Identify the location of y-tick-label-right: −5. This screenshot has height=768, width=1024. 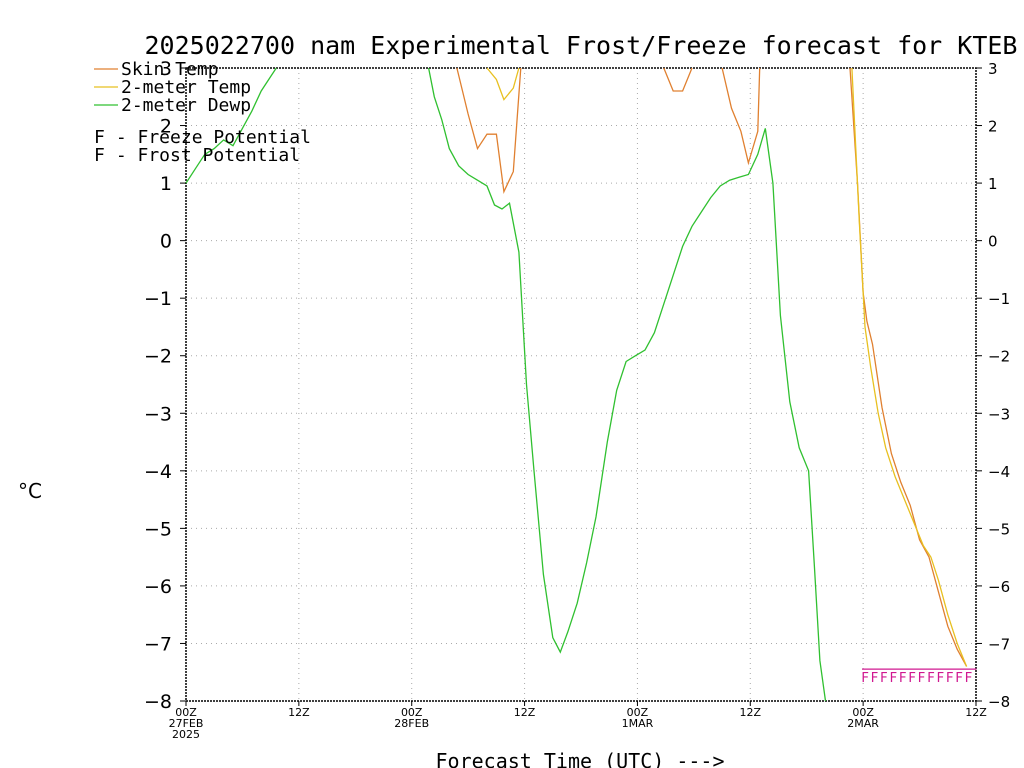
(999, 529).